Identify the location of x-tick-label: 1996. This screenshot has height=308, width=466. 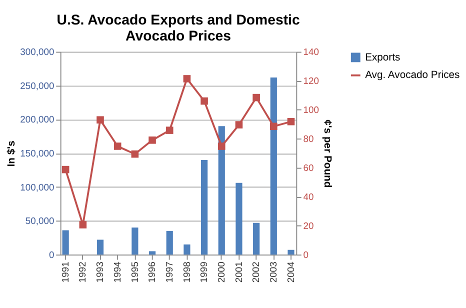
(152, 272).